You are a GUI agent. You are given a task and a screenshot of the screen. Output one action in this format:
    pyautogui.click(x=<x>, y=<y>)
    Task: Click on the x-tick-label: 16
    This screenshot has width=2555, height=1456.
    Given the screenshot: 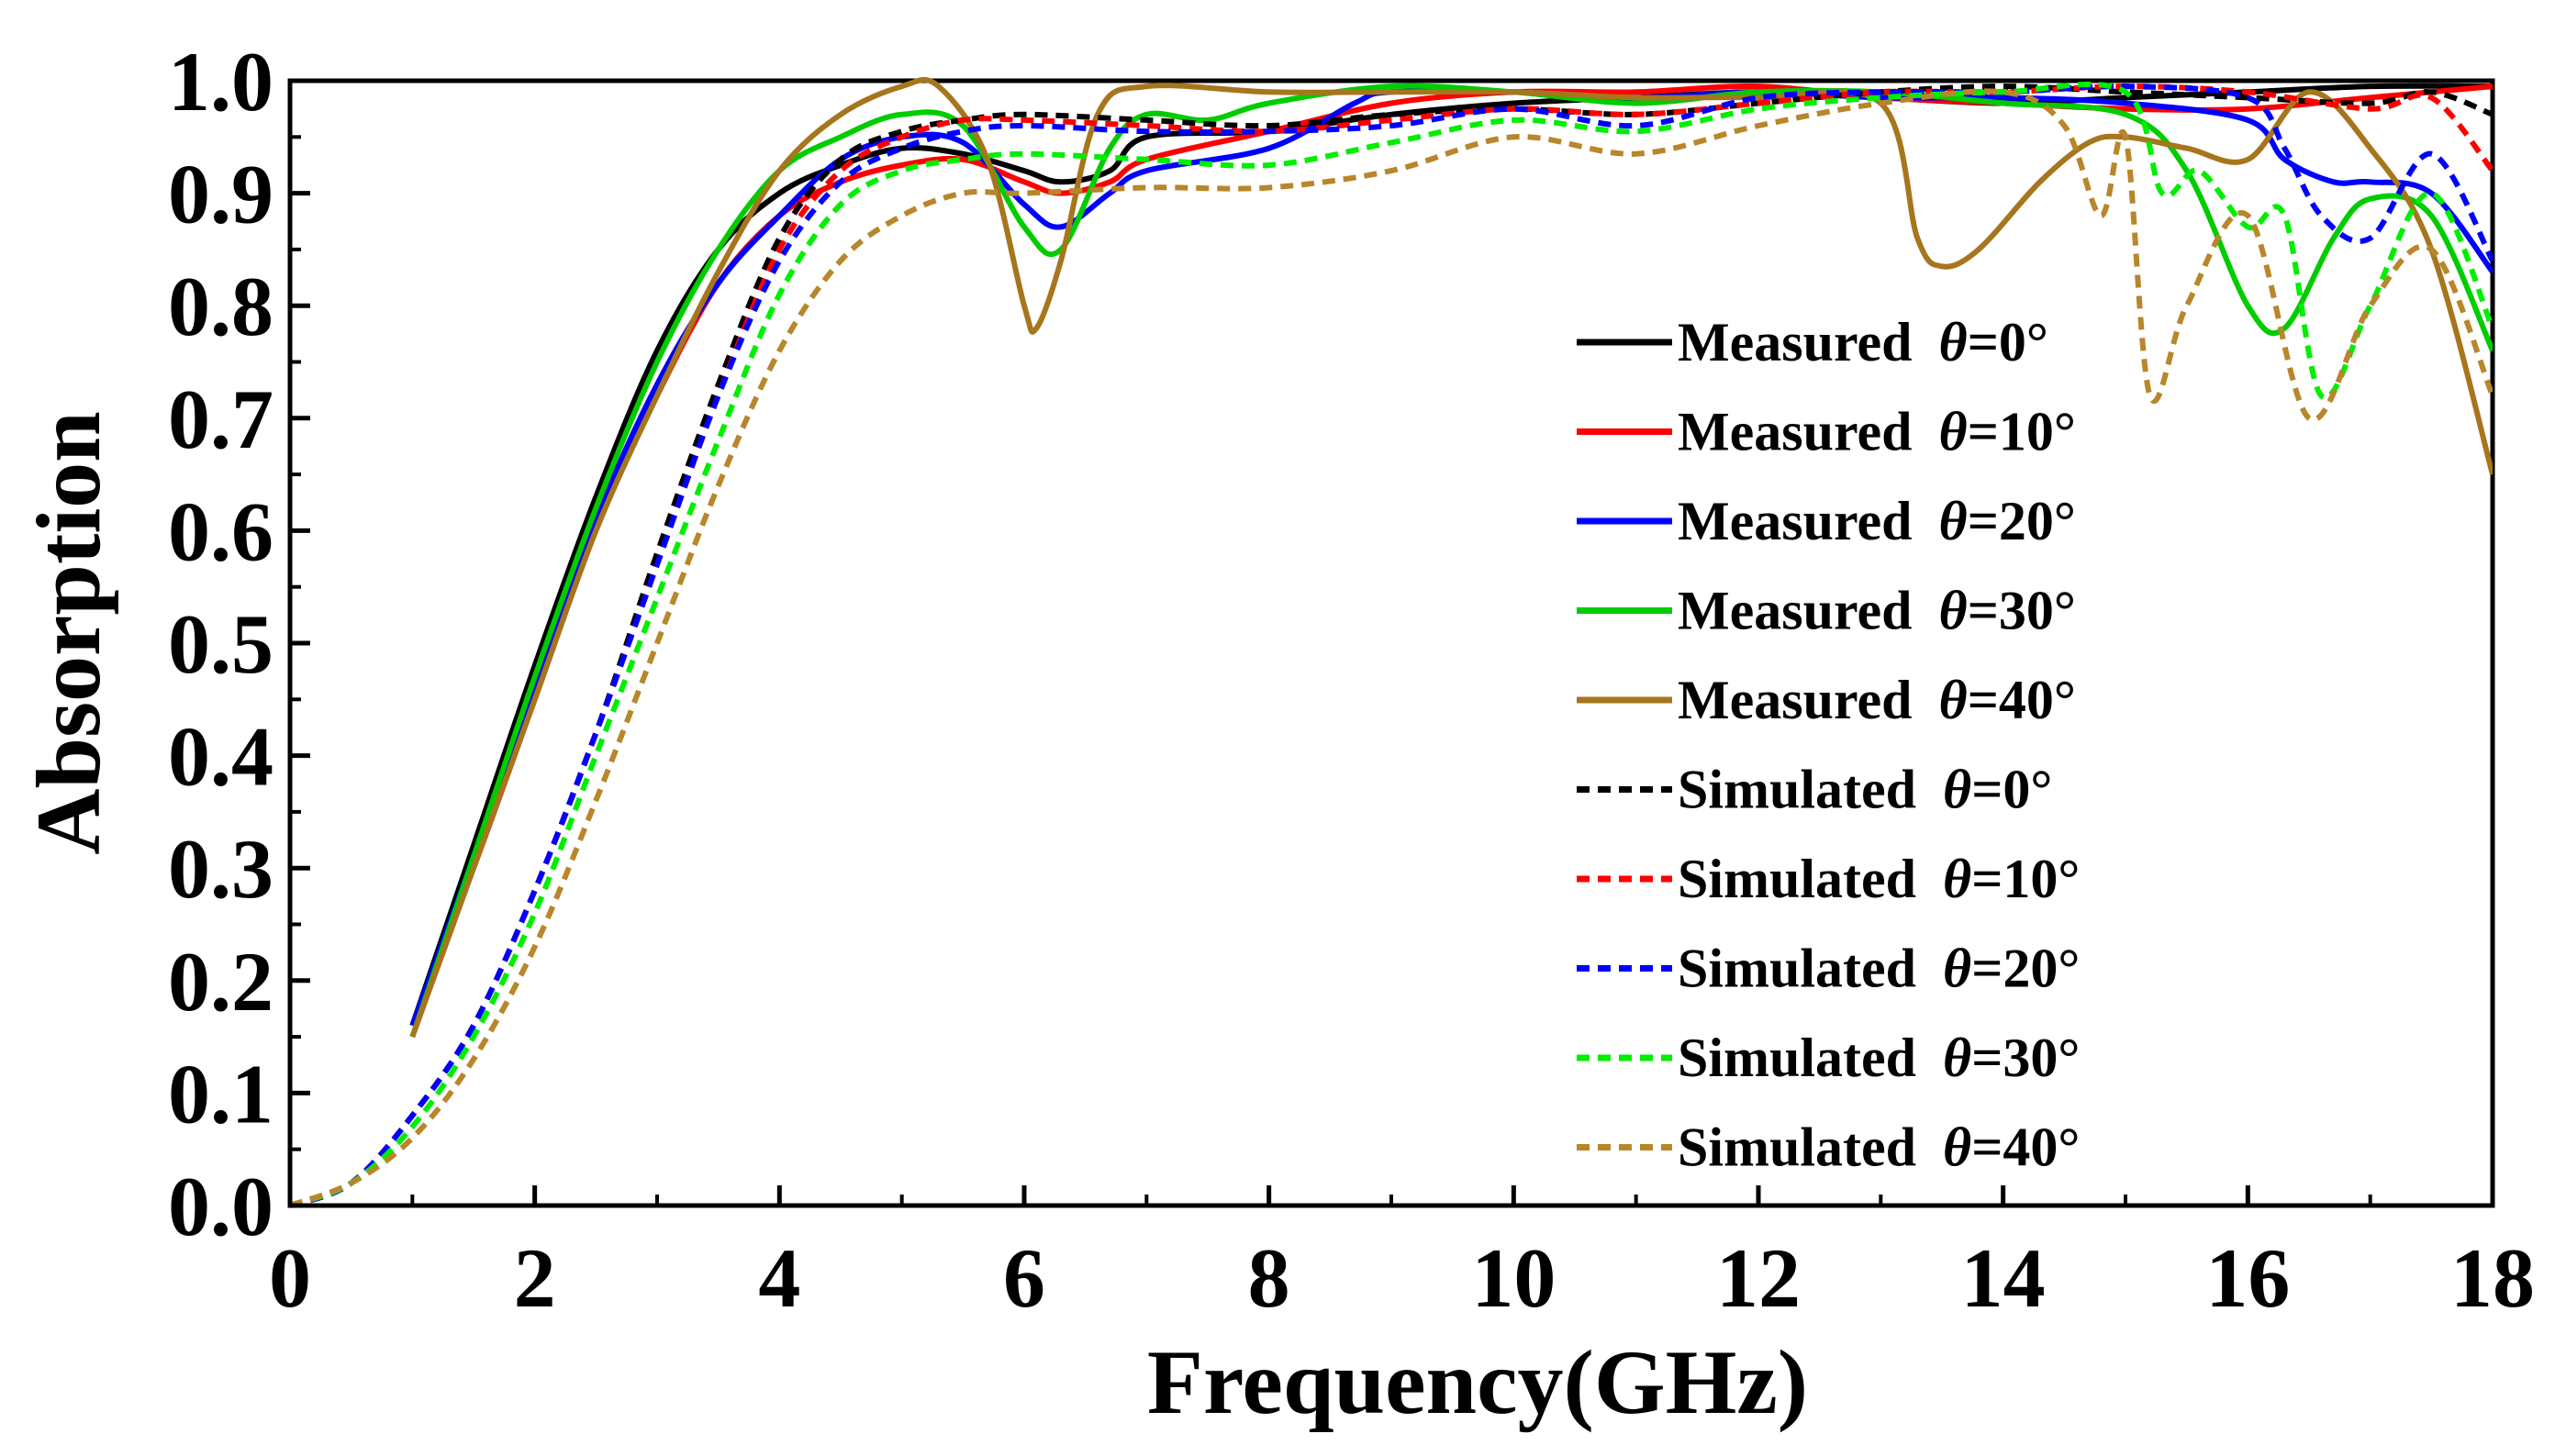 What is the action you would take?
    pyautogui.click(x=2247, y=1278)
    